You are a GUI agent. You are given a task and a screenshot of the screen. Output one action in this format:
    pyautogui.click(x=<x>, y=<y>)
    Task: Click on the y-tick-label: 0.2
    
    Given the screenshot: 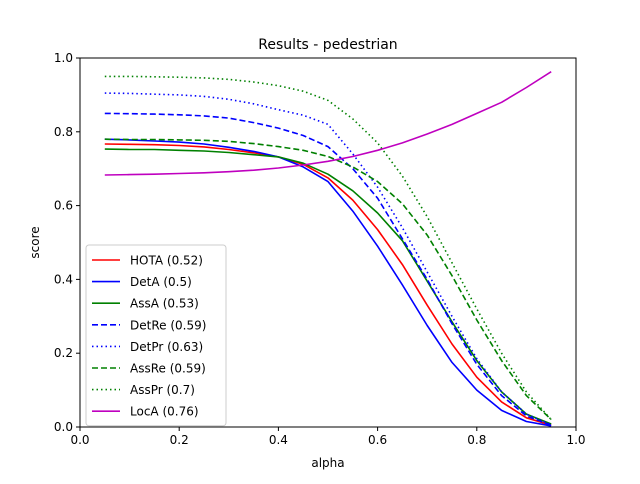 What is the action you would take?
    pyautogui.click(x=63, y=353)
    